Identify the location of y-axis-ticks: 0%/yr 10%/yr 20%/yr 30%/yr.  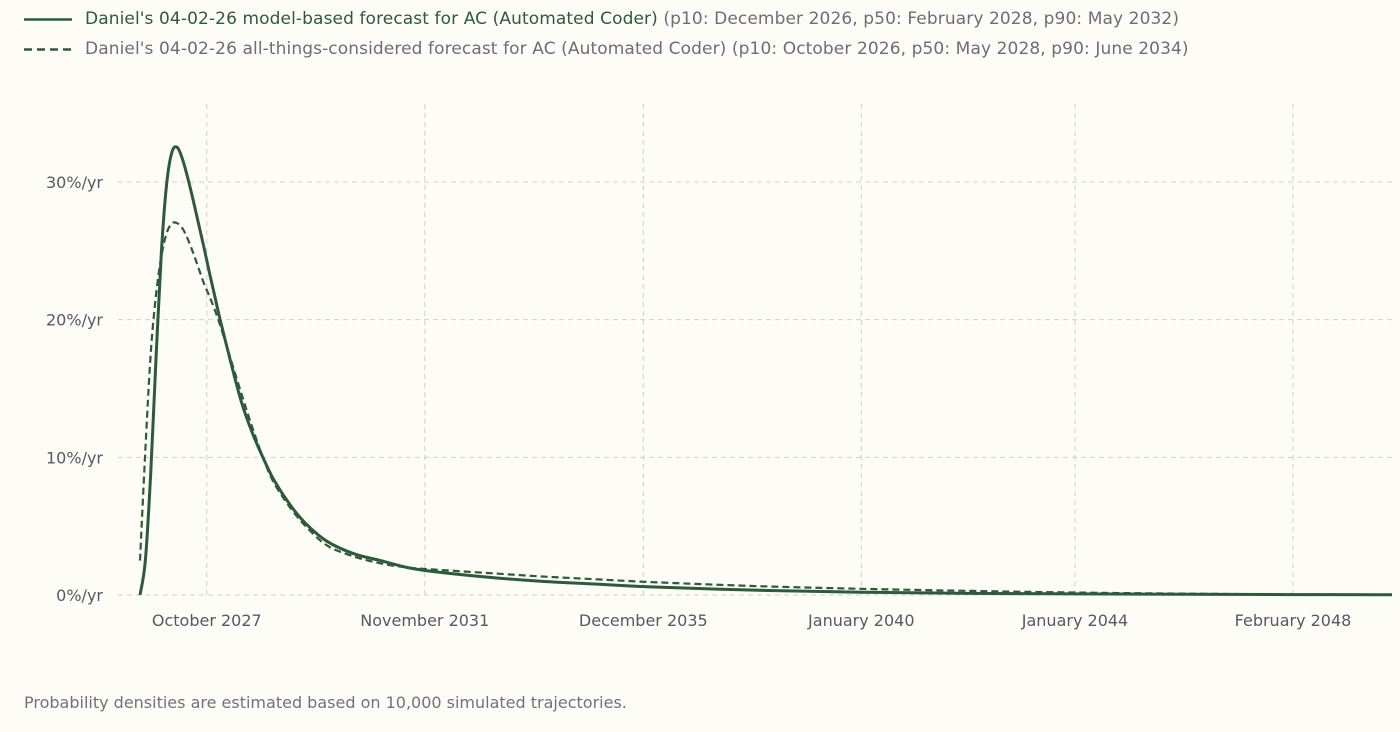
(74, 389).